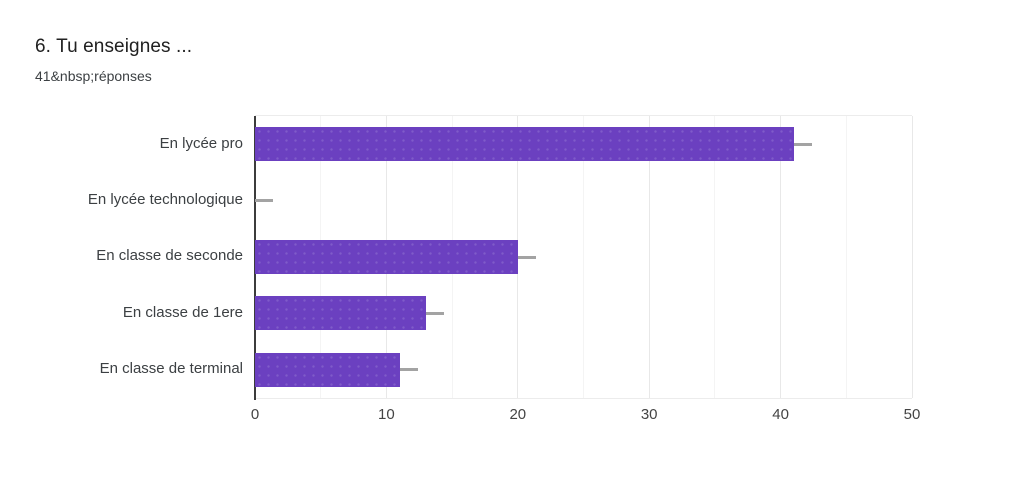  What do you see at coordinates (165, 200) in the screenshot?
I see `category-label: En lycée technologique` at bounding box center [165, 200].